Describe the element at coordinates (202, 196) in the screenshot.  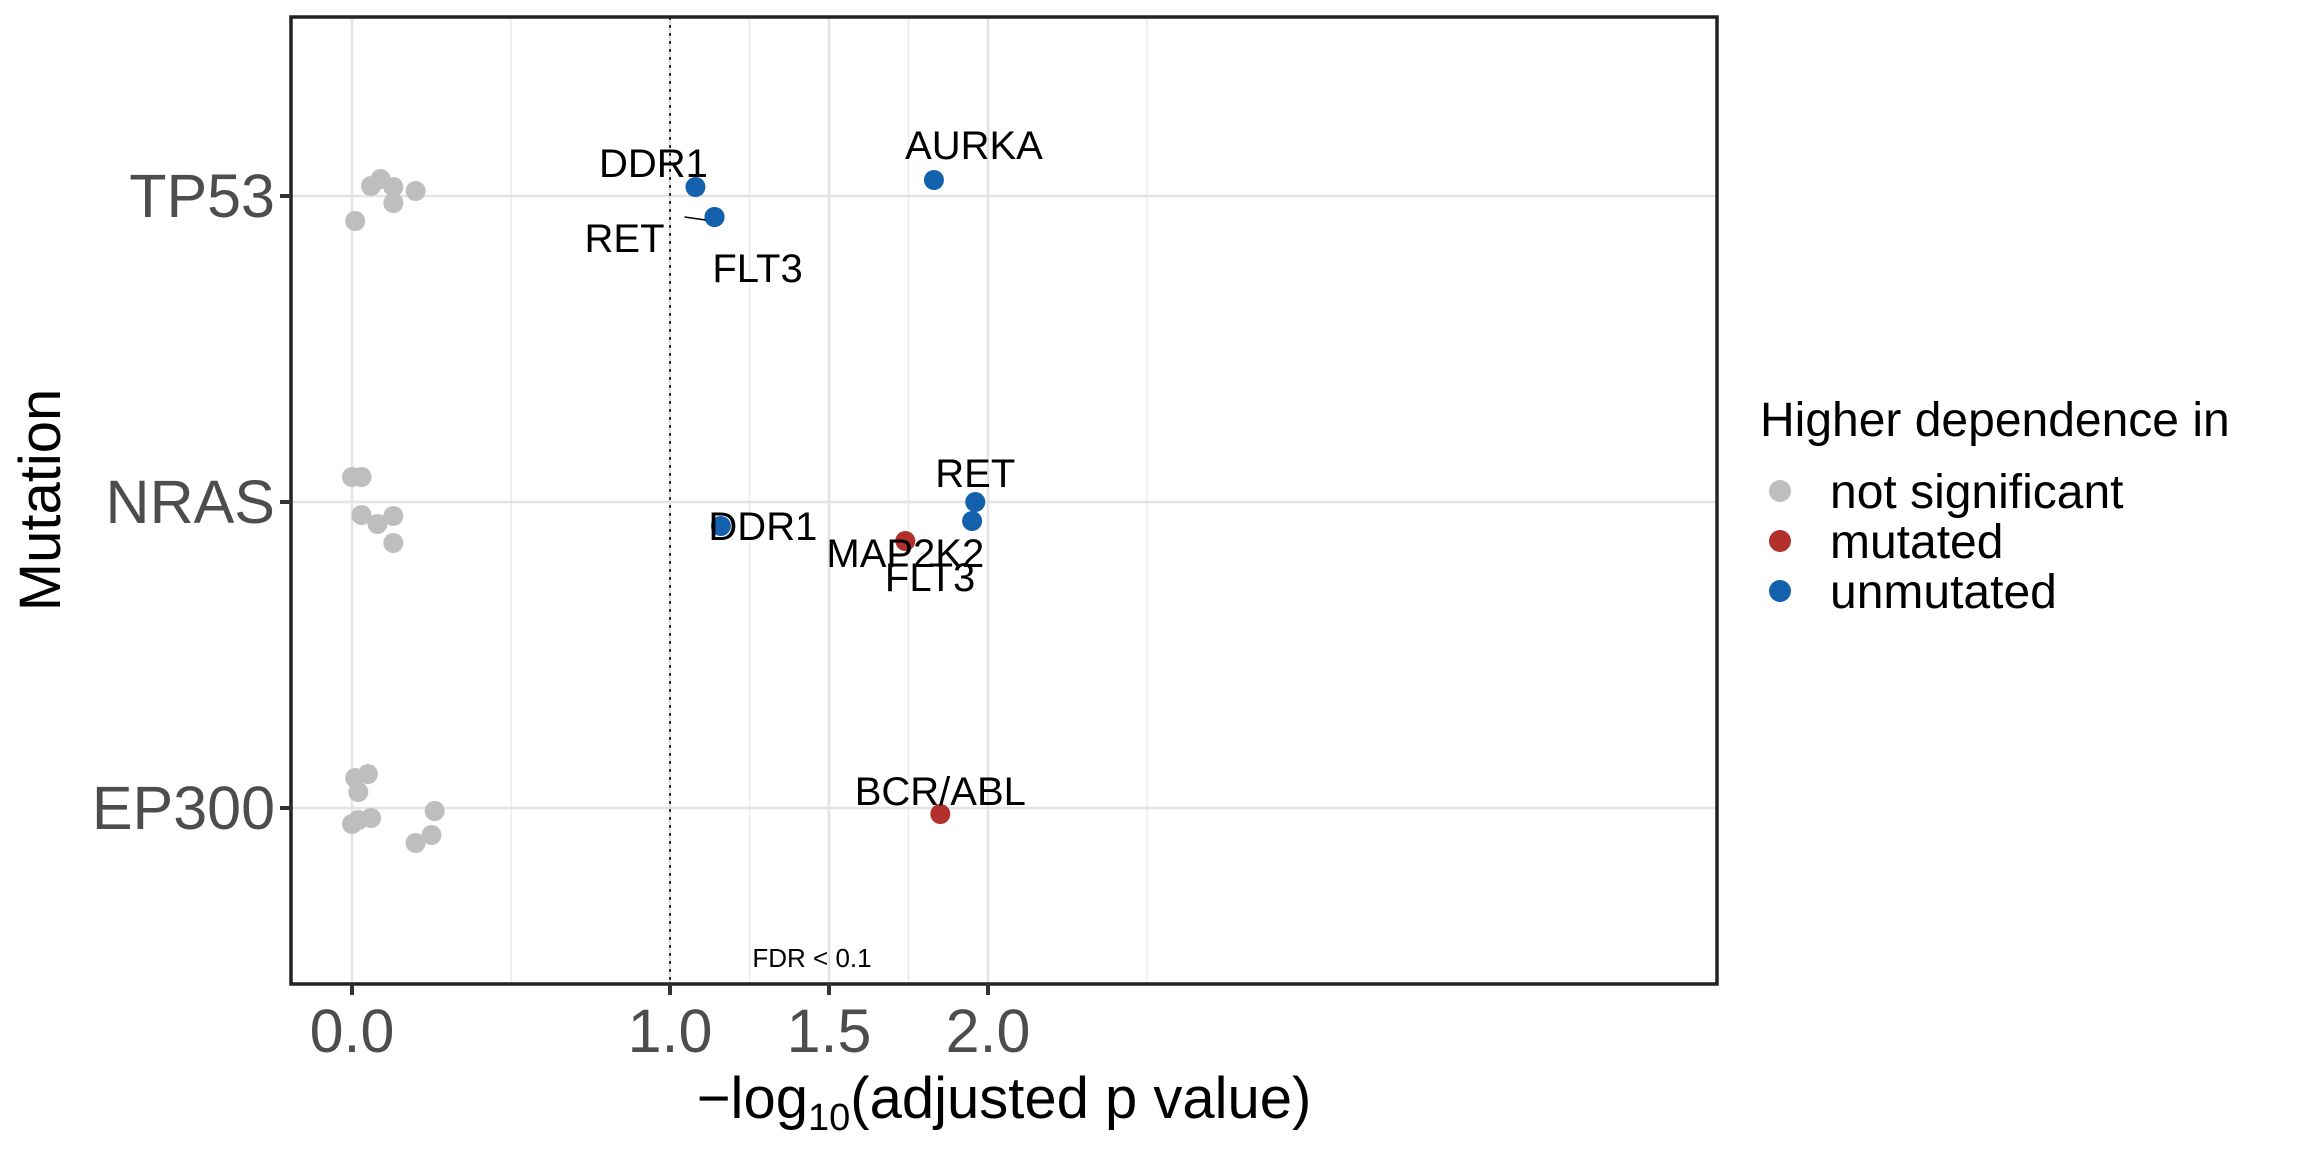
I see `y-tick-label: TP53` at that location.